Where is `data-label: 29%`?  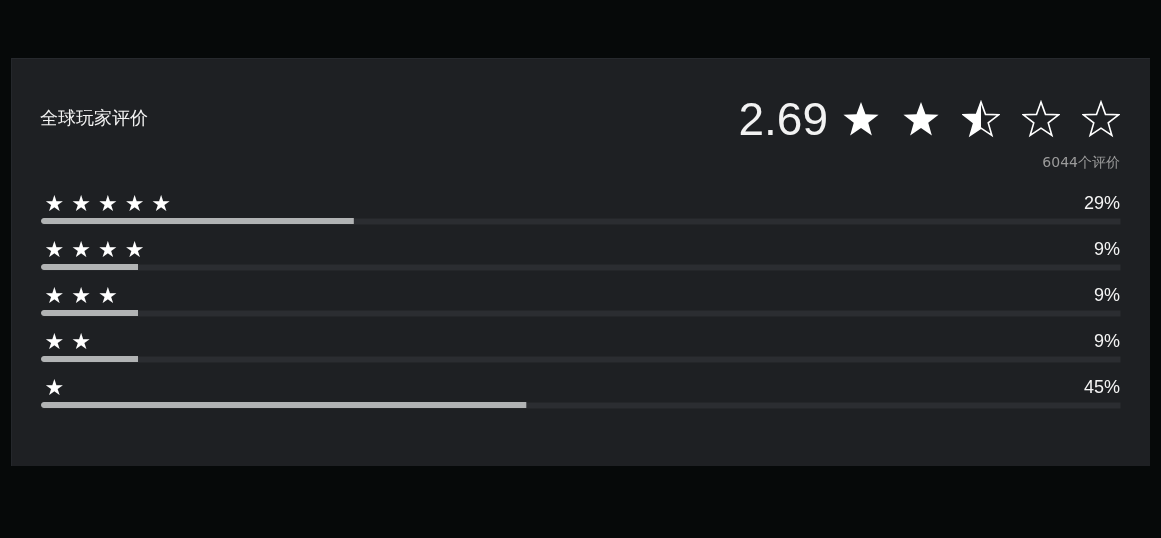 data-label: 29% is located at coordinates (1101, 203).